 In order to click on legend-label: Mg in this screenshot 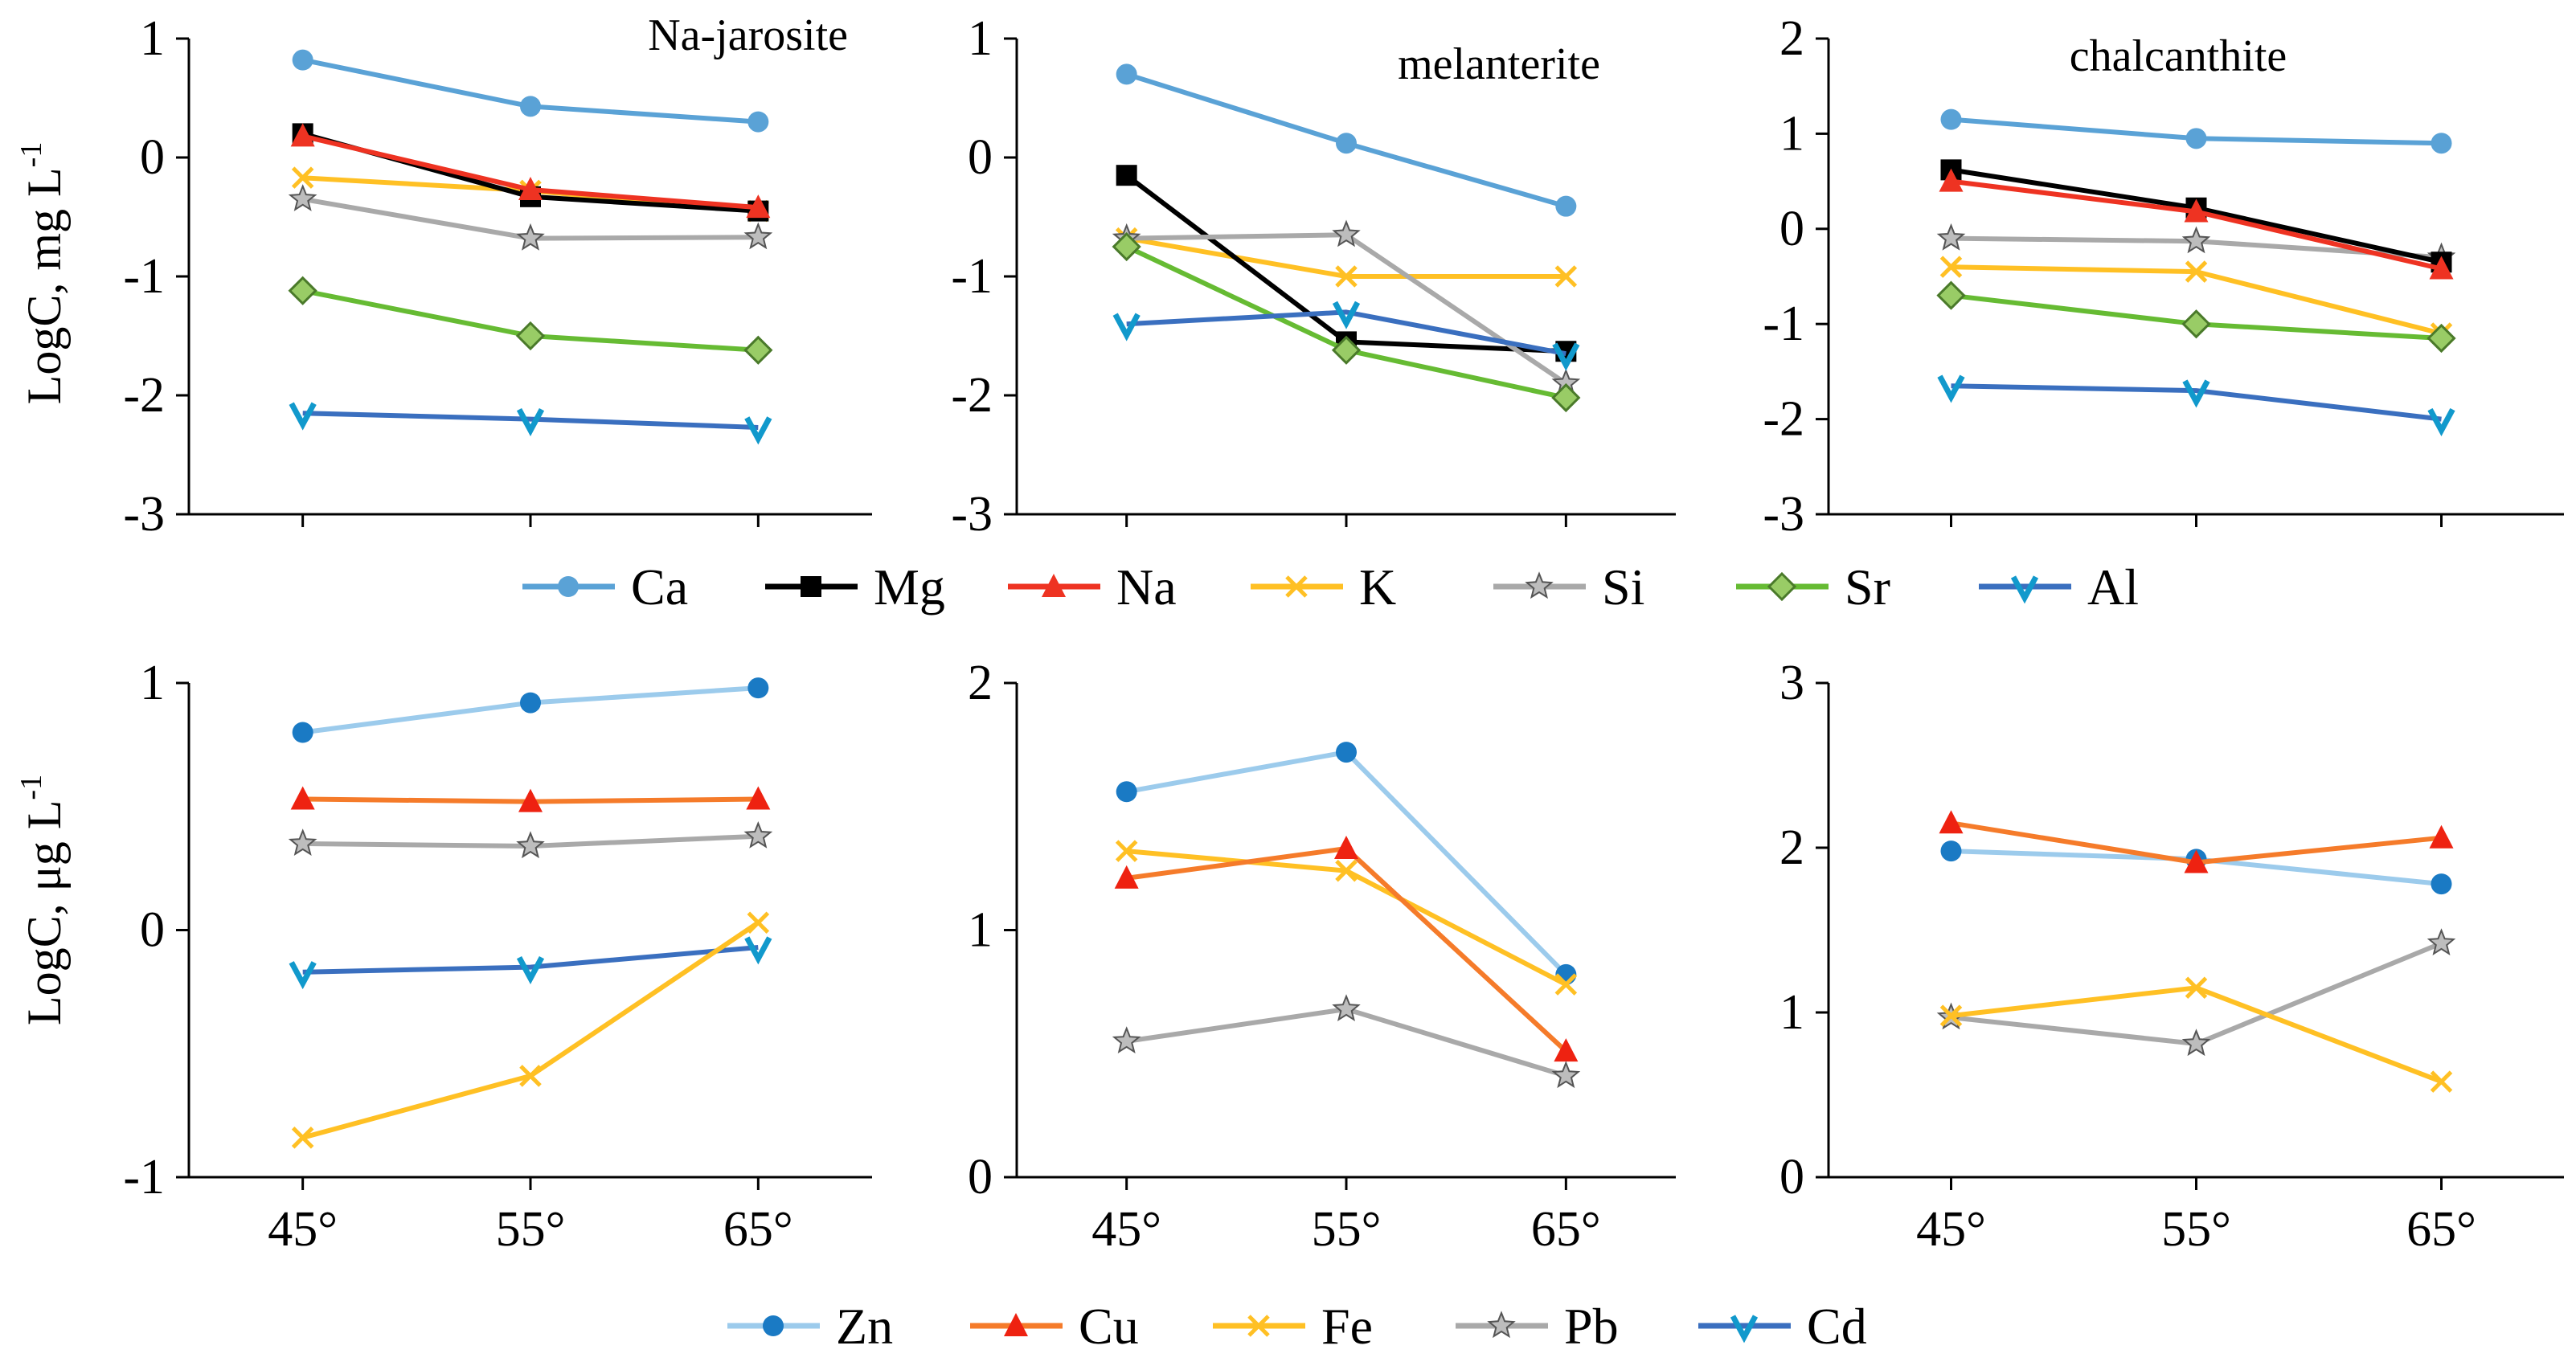, I will do `click(909, 587)`.